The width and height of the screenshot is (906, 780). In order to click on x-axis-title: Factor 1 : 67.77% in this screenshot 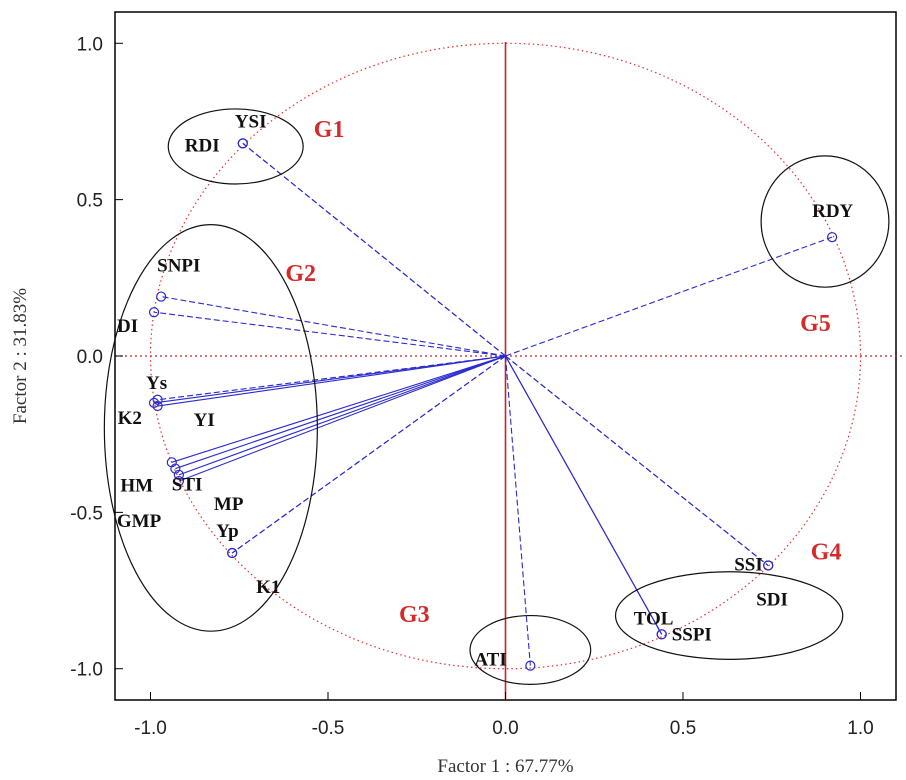, I will do `click(505, 766)`.